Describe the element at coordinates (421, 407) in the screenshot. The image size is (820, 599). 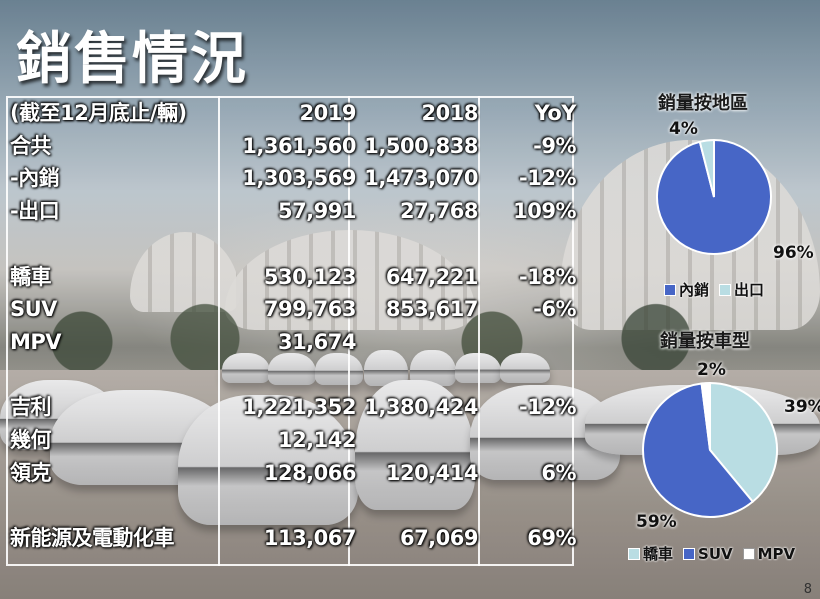
I see `table-cell: 1,380,424` at that location.